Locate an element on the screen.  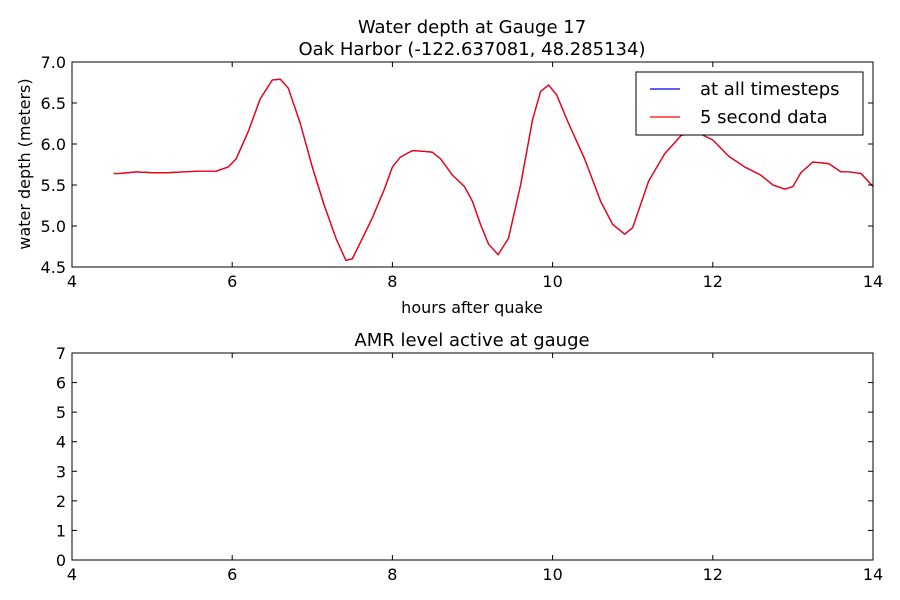
chart2-title: AMR level active at gauge is located at coordinates (471, 340).